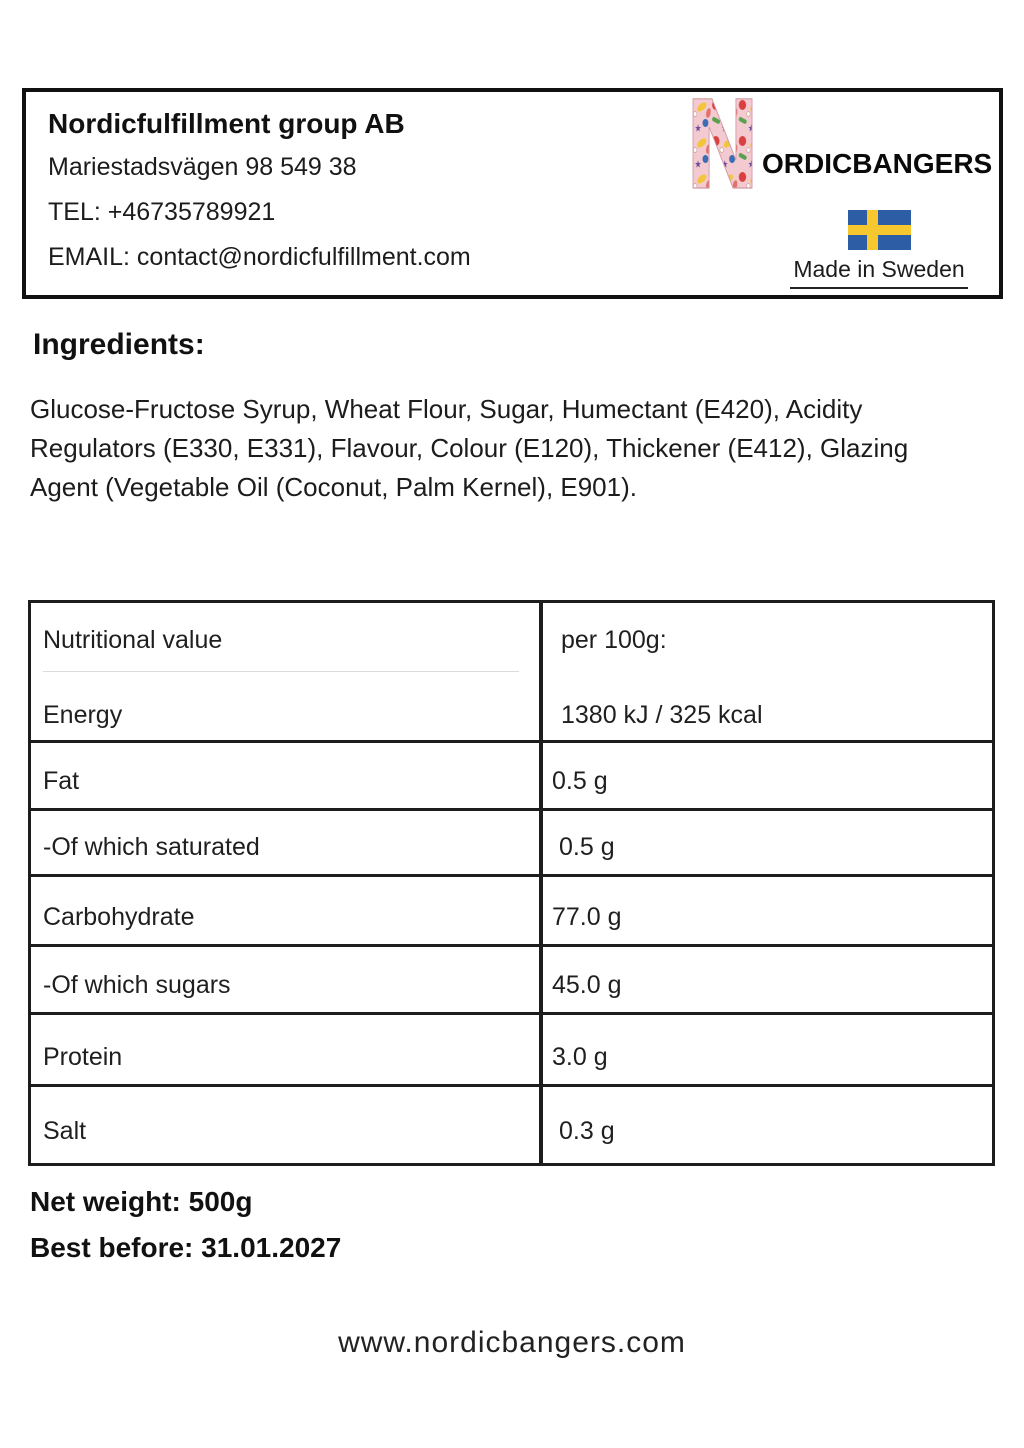 The width and height of the screenshot is (1024, 1448). I want to click on row-value-fat: 0.5 g, so click(580, 781).